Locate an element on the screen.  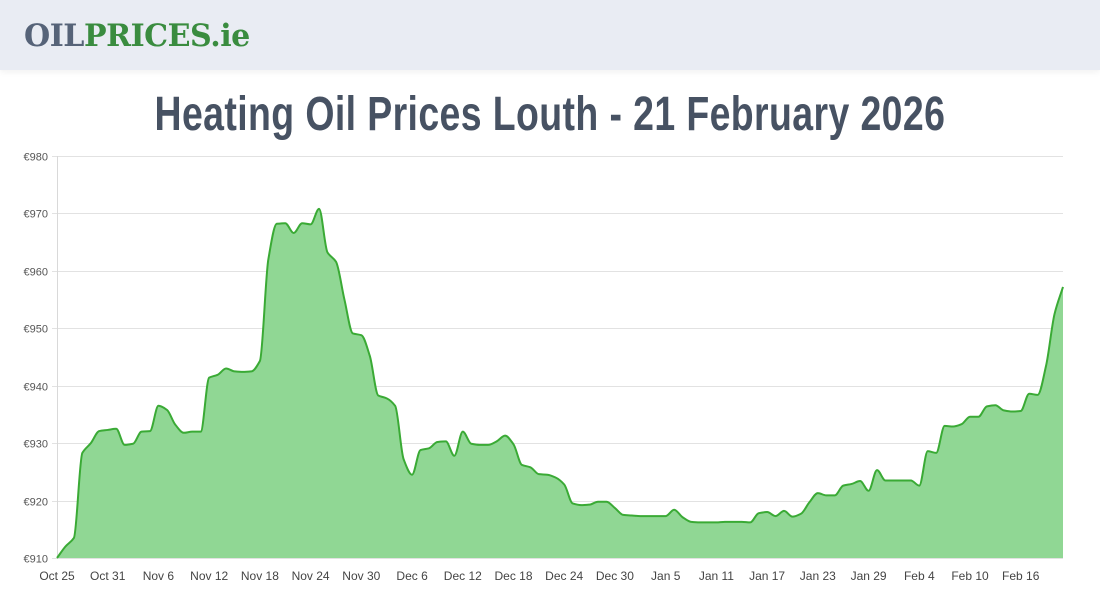
x-tick-label: Nov 6 is located at coordinates (159, 576).